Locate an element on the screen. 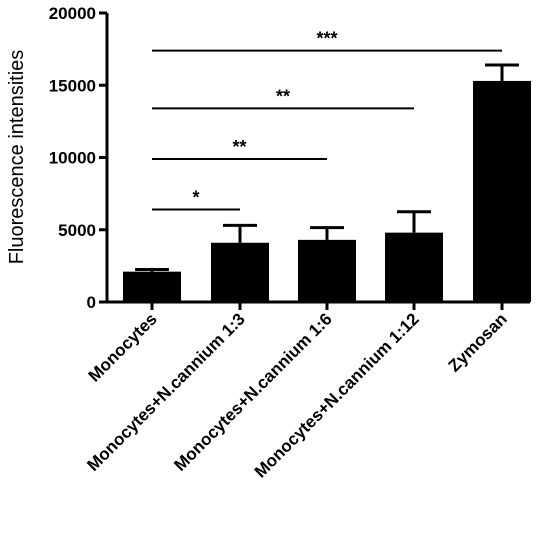  x-tick-label: Monocytes+N.cannium 1:6 is located at coordinates (252, 391).